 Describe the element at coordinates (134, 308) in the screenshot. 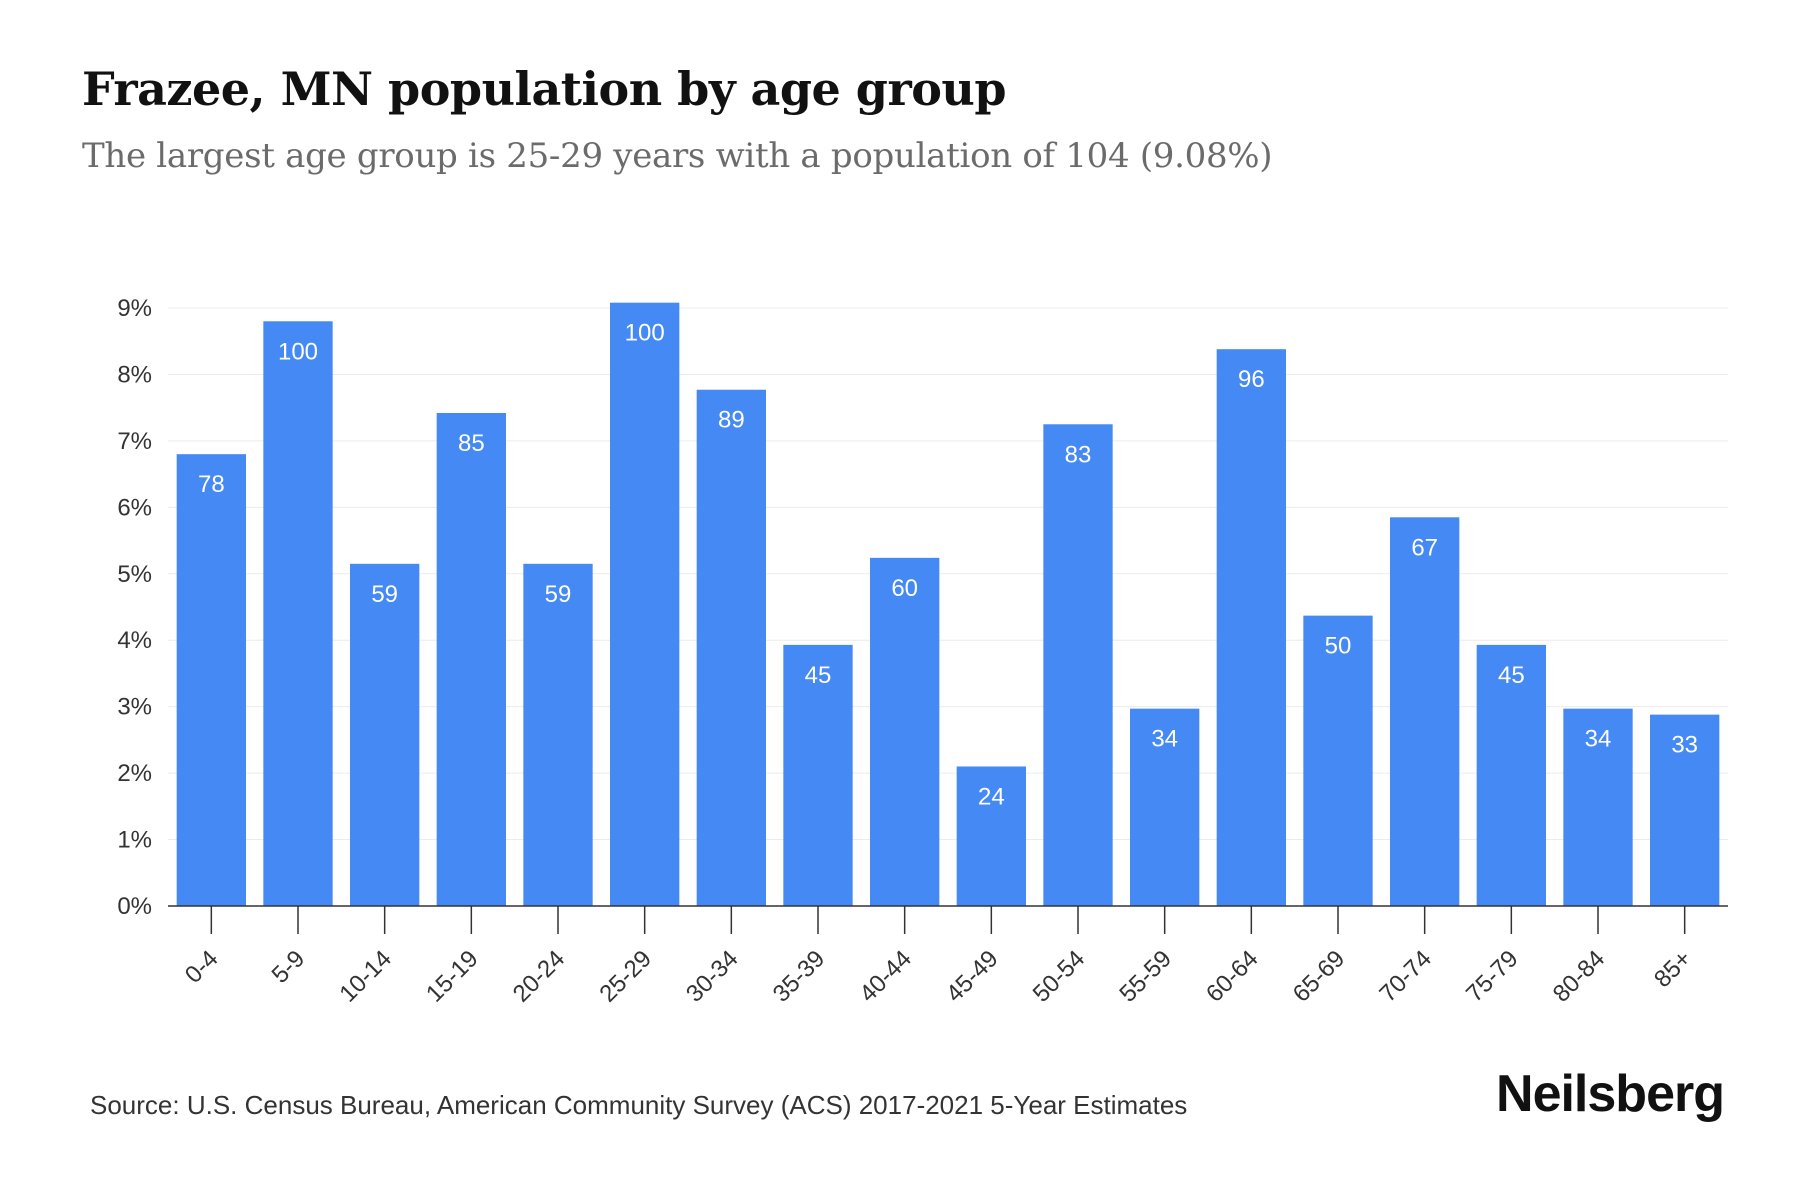

I see `y-tick-label: 9%` at that location.